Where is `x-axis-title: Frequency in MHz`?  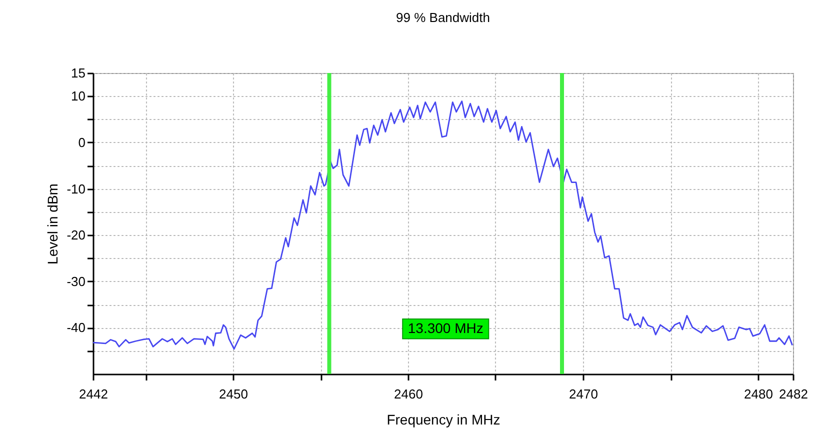 x-axis-title: Frequency in MHz is located at coordinates (443, 420).